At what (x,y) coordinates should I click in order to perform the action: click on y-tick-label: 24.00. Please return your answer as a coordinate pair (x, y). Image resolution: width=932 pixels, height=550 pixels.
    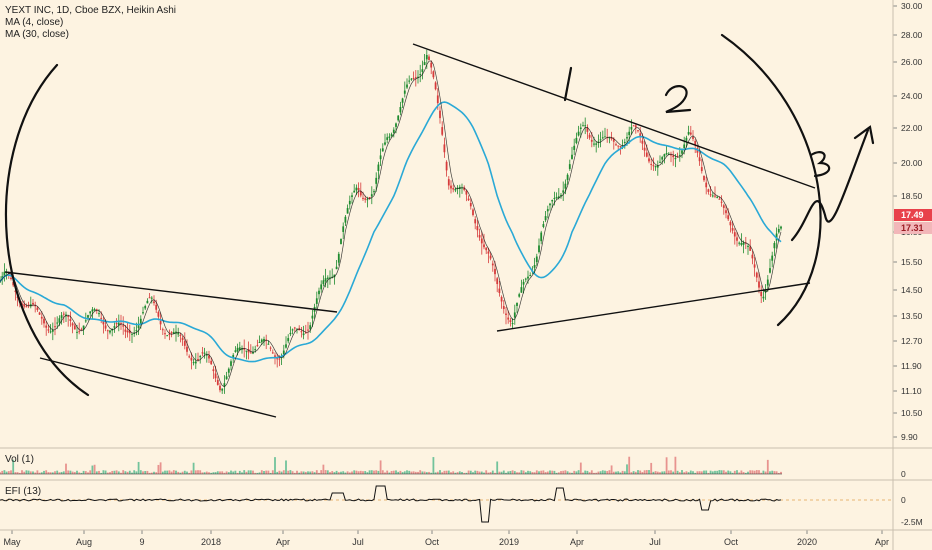
    Looking at the image, I should click on (912, 96).